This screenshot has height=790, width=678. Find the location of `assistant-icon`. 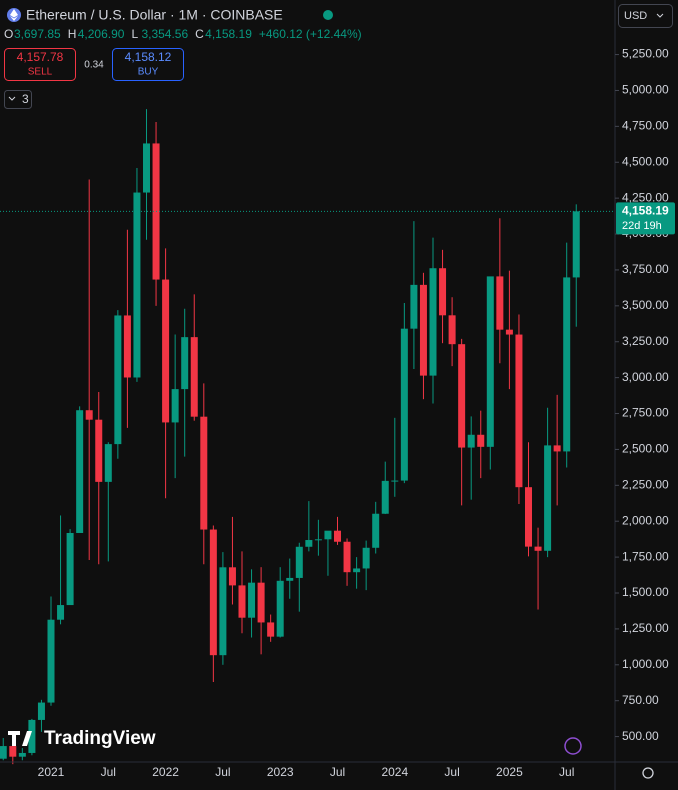

assistant-icon is located at coordinates (573, 746).